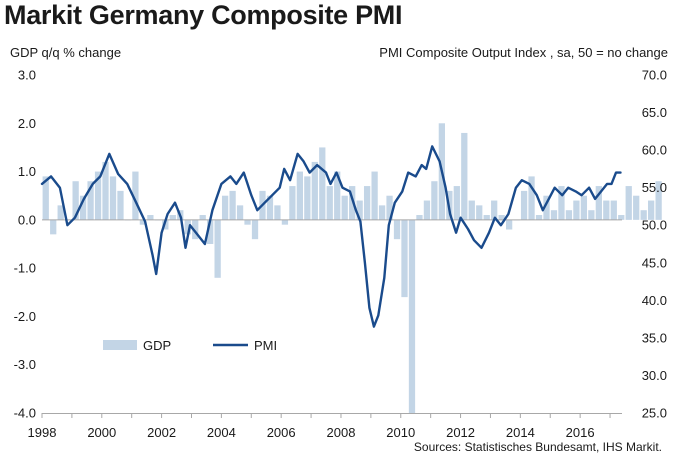 This screenshot has height=457, width=680. I want to click on right-tick-label: 40.0, so click(654, 300).